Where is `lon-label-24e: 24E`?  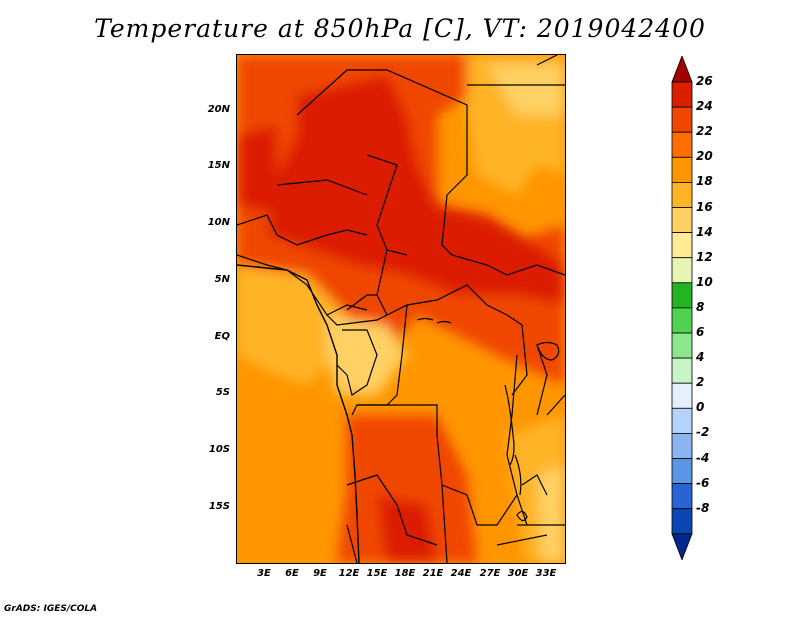 lon-label-24e: 24E is located at coordinates (461, 573).